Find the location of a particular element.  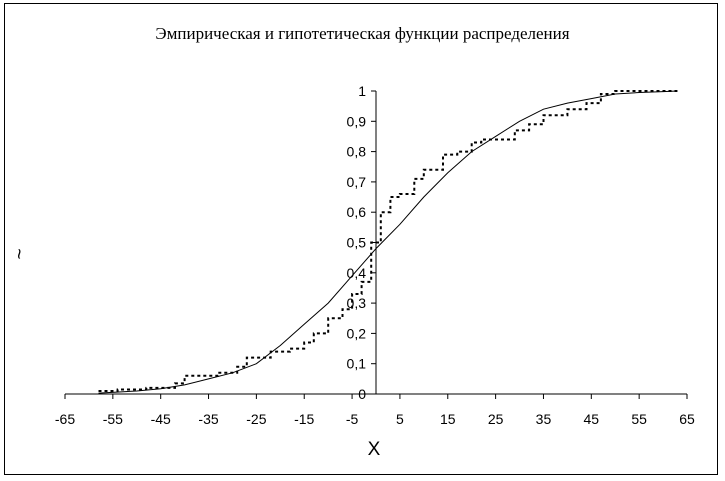

y-tick-label: 0,9 is located at coordinates (357, 121).